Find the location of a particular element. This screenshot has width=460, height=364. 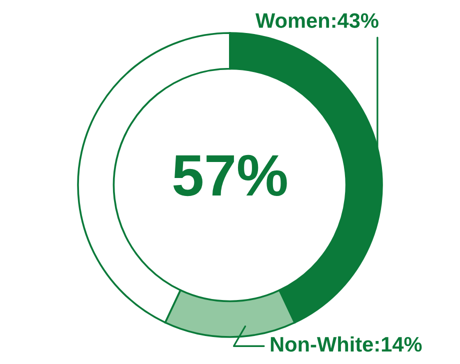

slice-label: Women:43% is located at coordinates (316, 20).